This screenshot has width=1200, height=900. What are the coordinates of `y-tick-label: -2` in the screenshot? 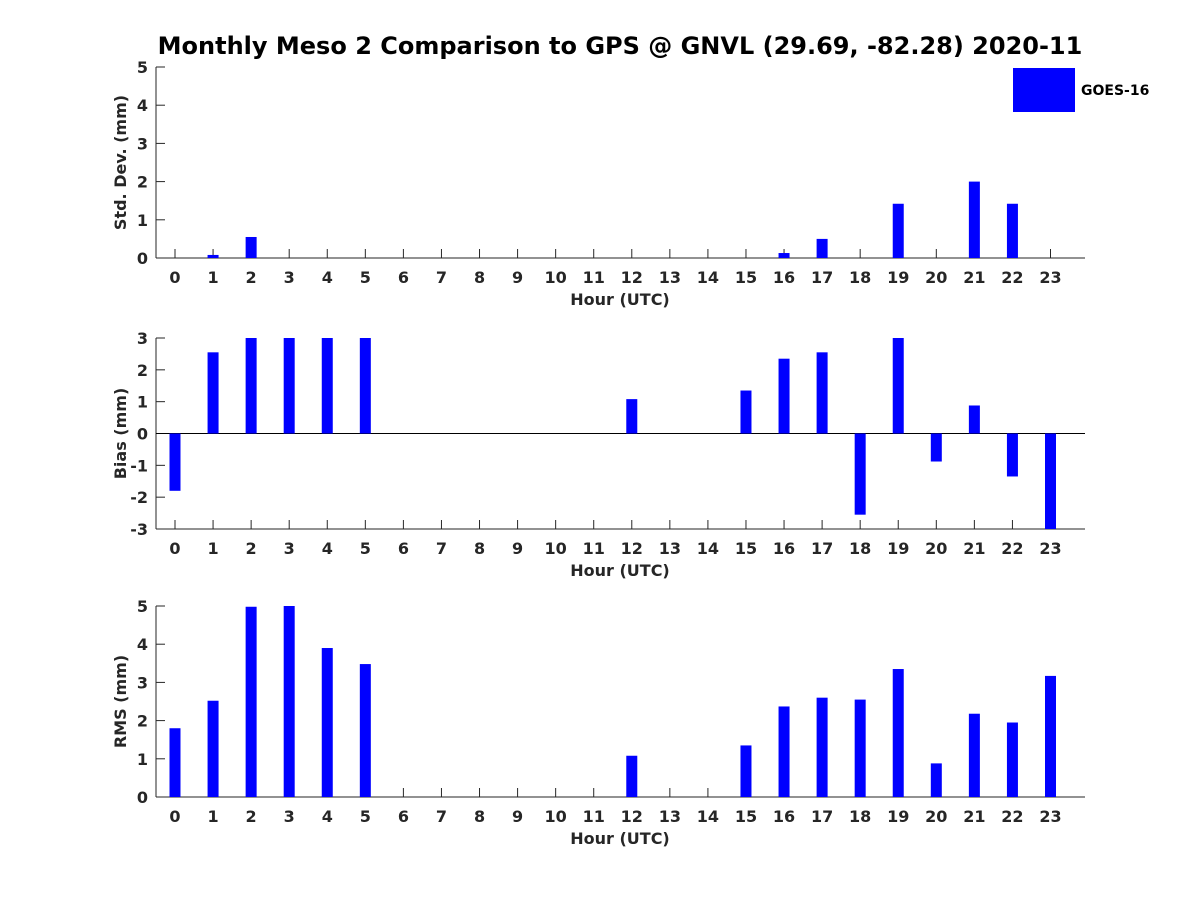 It's located at (139, 497).